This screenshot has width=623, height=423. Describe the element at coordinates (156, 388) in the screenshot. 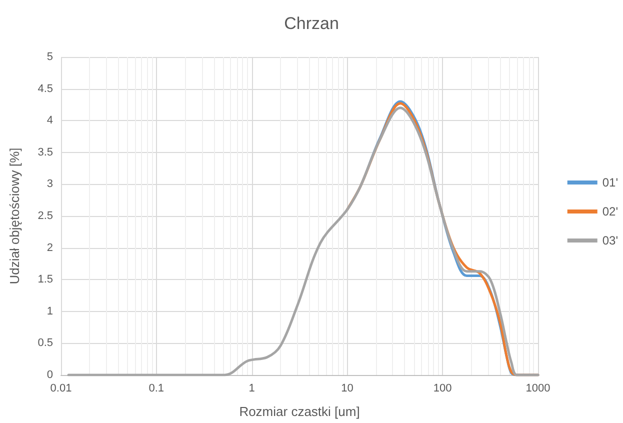

I see `x-tick-label: 0.1` at that location.